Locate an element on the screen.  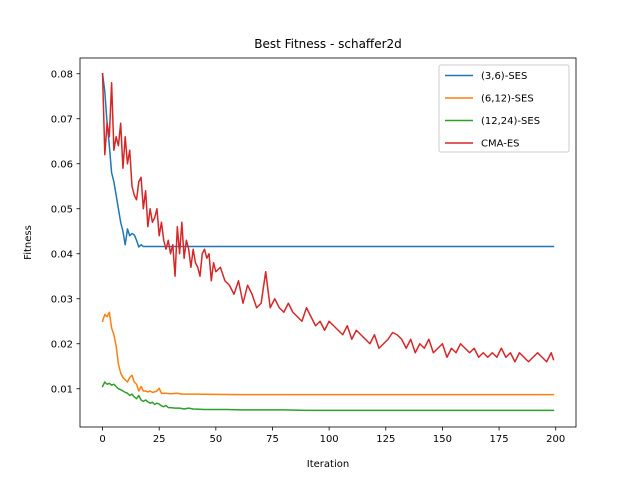
y-axis-label: Fitness is located at coordinates (28, 242).